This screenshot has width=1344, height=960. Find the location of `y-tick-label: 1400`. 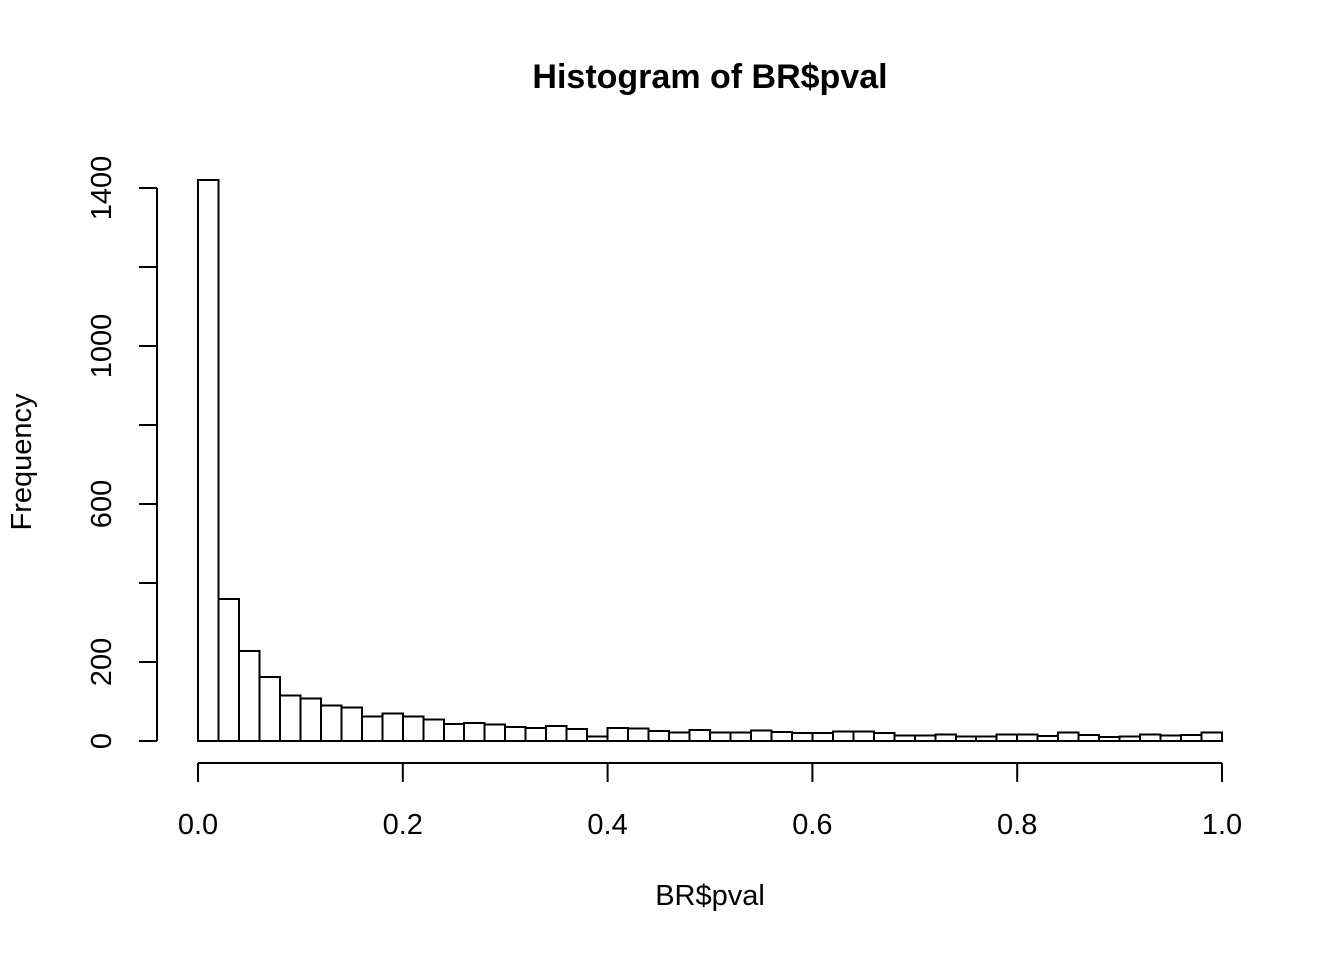

y-tick-label: 1400 is located at coordinates (102, 188).